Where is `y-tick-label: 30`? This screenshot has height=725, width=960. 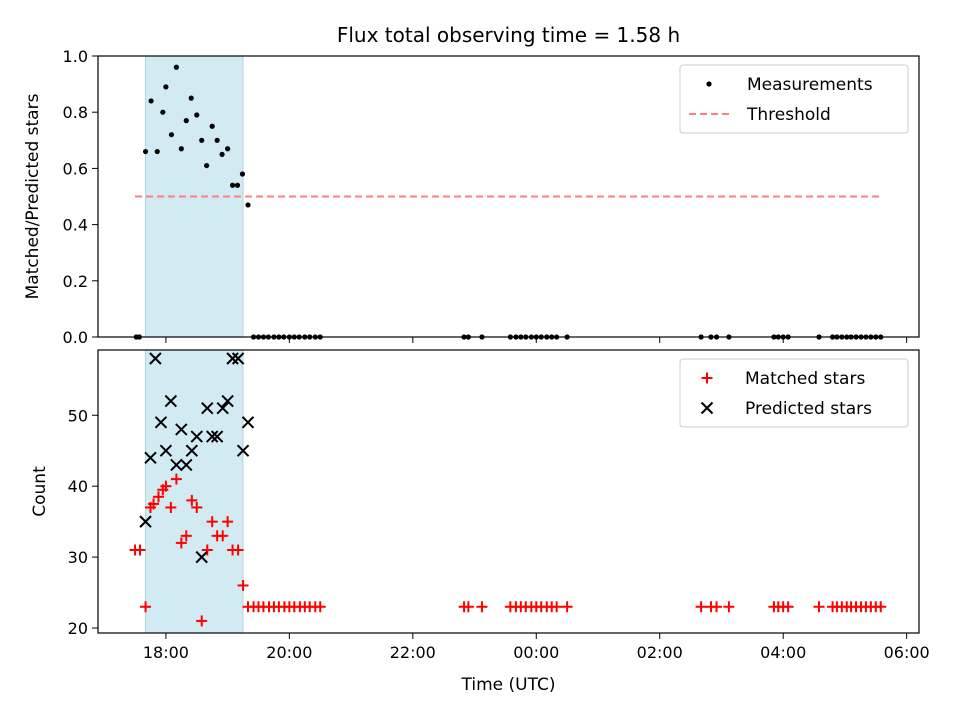
y-tick-label: 30 is located at coordinates (78, 557).